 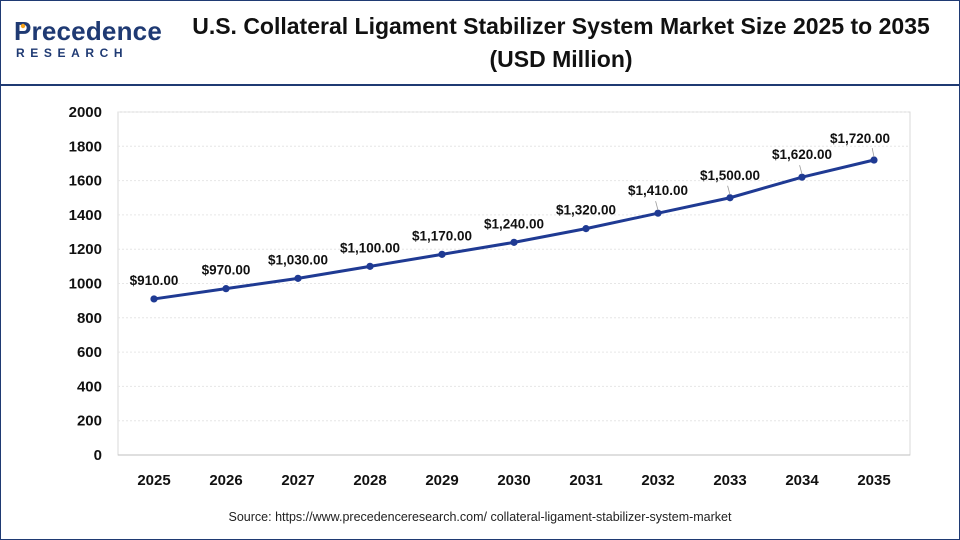 I want to click on brand-sub: RESEARCH, so click(x=72, y=53).